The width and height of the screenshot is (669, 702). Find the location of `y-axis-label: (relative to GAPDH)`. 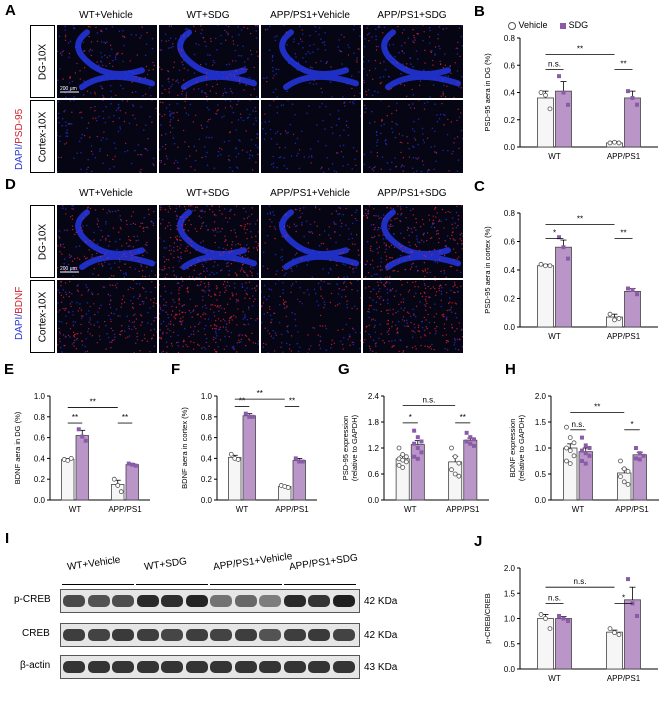

y-axis-label: (relative to GAPDH) is located at coordinates (354, 447).